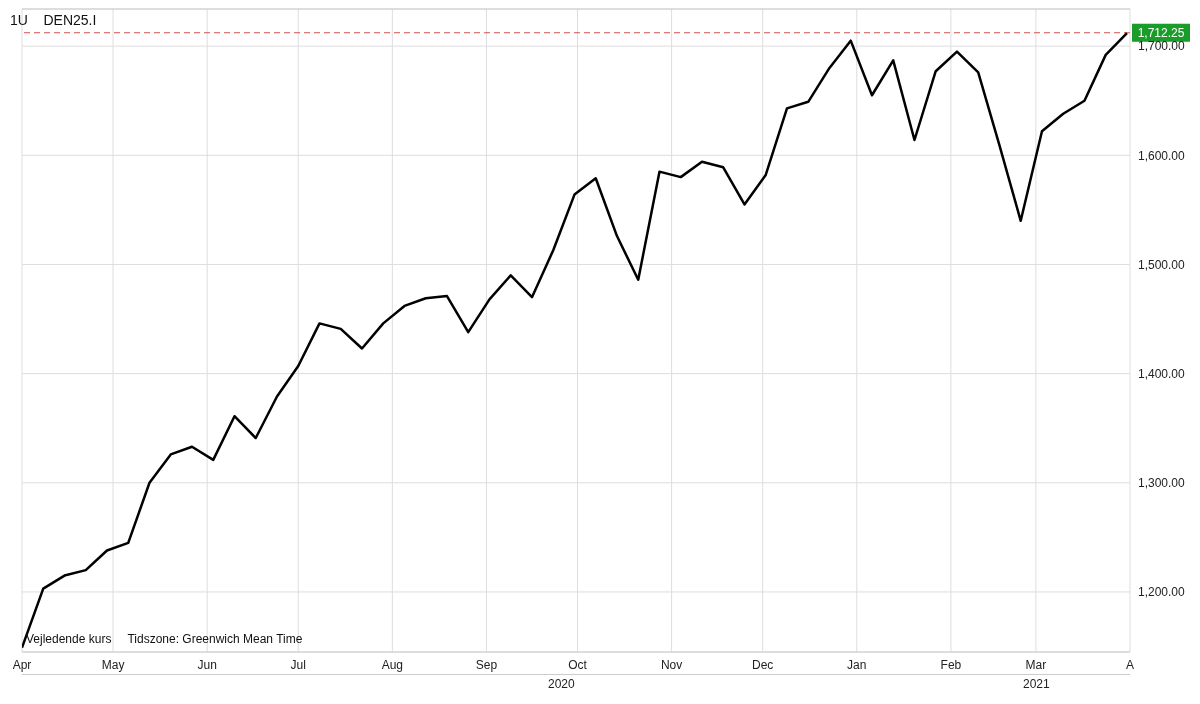  I want to click on y-tick-label: 1,400.00, so click(1162, 373).